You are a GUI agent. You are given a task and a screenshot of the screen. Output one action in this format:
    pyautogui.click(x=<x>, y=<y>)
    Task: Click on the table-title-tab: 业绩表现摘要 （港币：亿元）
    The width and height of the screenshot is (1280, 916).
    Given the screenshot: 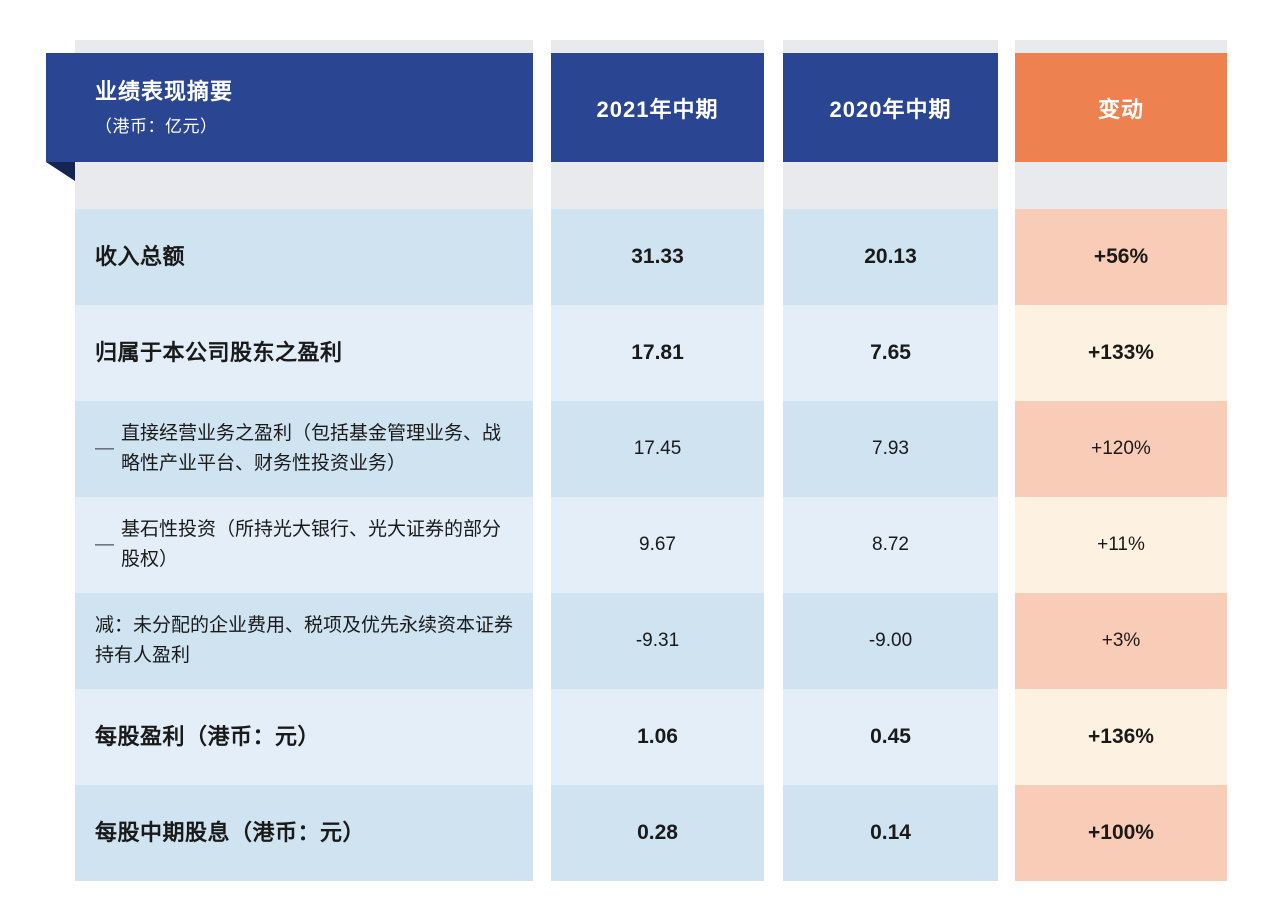 What is the action you would take?
    pyautogui.click(x=289, y=107)
    